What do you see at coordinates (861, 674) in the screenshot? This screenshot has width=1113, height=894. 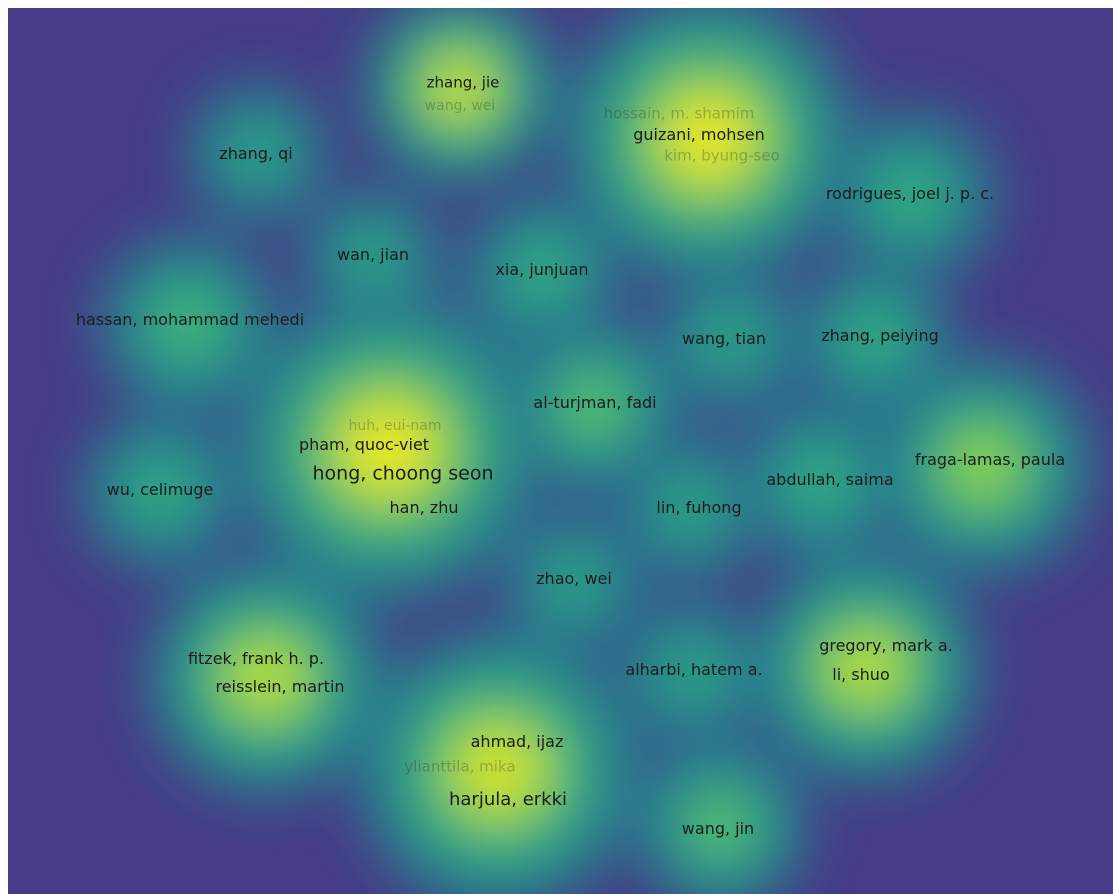 I see `node-label: li, shuo` at bounding box center [861, 674].